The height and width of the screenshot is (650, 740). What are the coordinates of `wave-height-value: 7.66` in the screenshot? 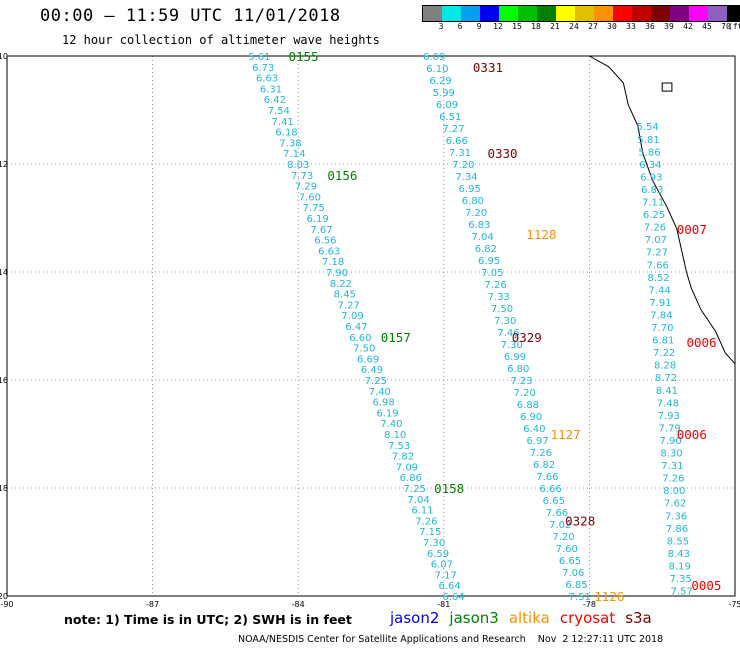 It's located at (547, 477).